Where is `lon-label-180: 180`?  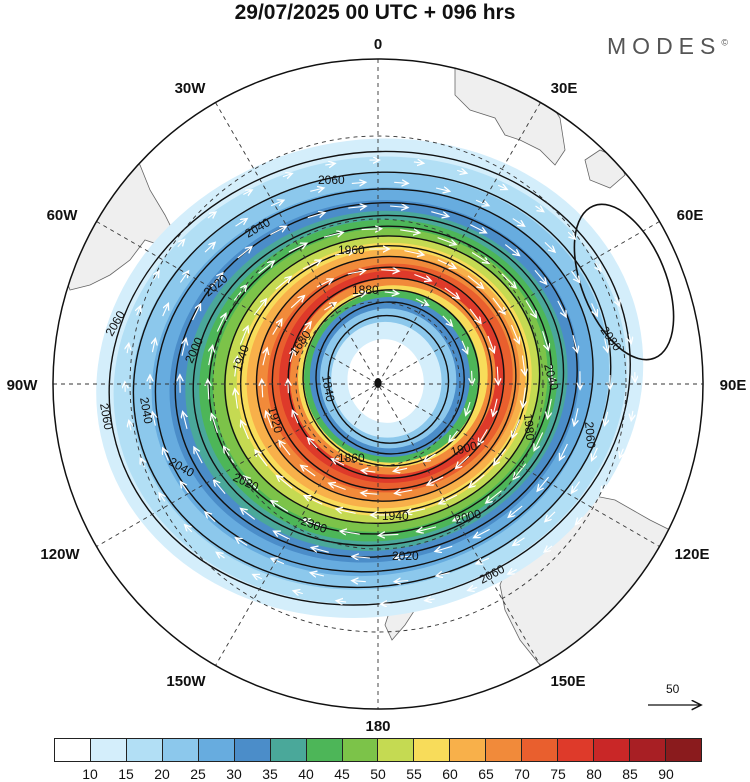 lon-label-180: 180 is located at coordinates (377, 726).